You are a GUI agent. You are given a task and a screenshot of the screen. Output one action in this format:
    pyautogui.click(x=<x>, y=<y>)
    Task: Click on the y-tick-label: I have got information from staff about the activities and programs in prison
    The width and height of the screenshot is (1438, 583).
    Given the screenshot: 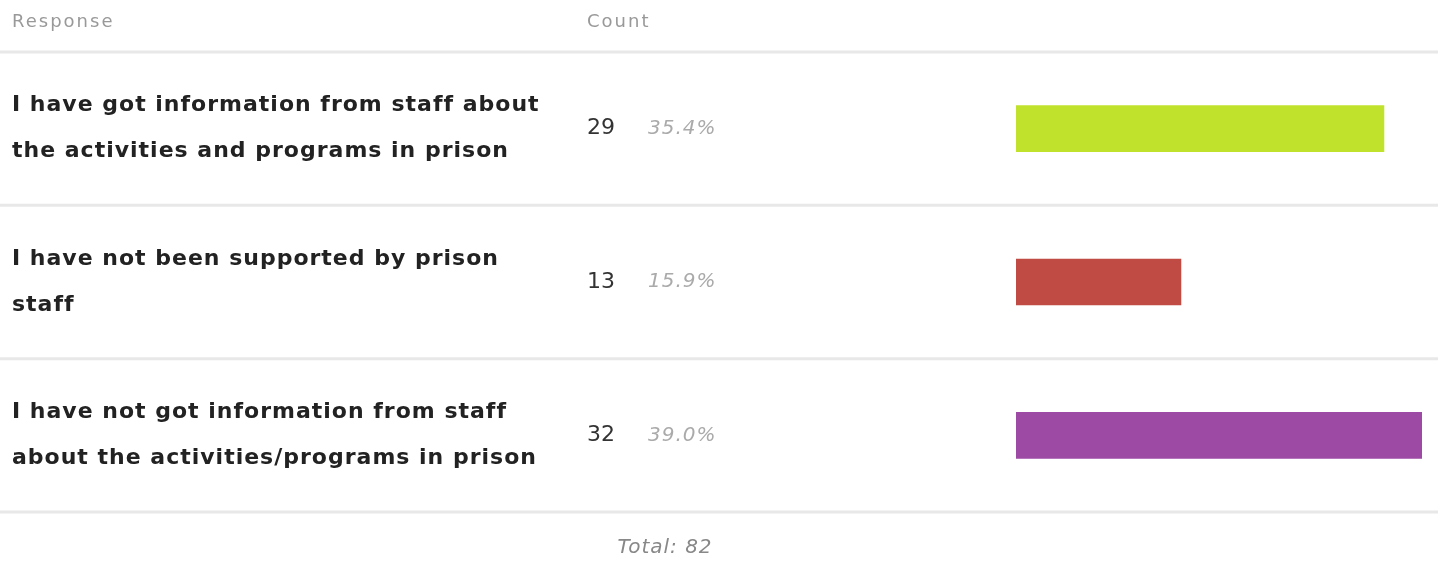 What is the action you would take?
    pyautogui.click(x=276, y=127)
    